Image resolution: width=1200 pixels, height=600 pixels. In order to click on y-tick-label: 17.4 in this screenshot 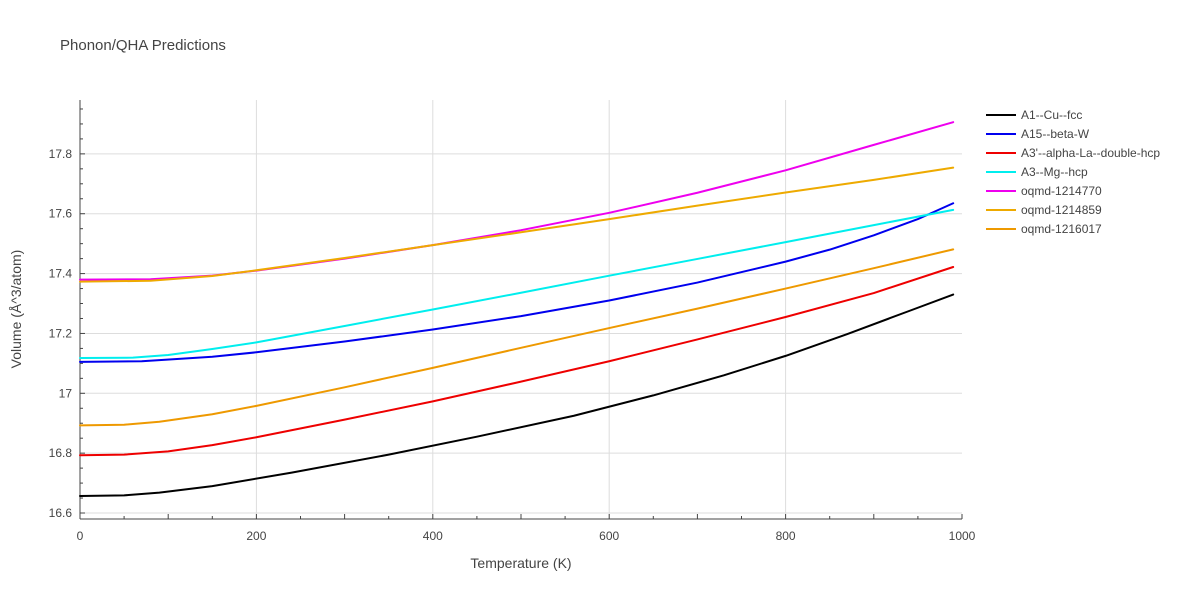, I will do `click(61, 274)`.